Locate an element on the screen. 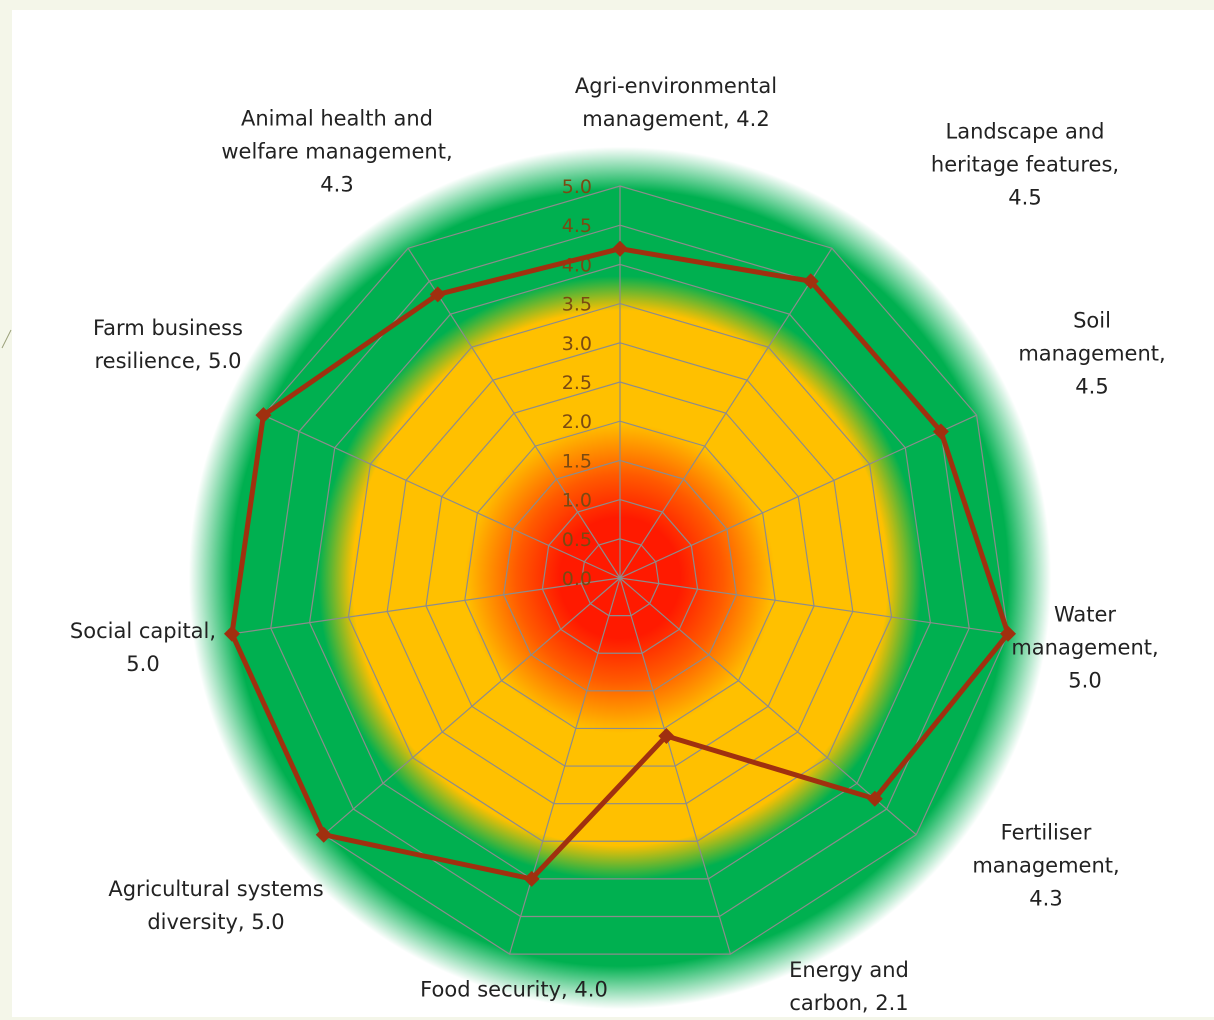 The height and width of the screenshot is (1020, 1214). tick-label-1.5: 1.5 is located at coordinates (577, 461).